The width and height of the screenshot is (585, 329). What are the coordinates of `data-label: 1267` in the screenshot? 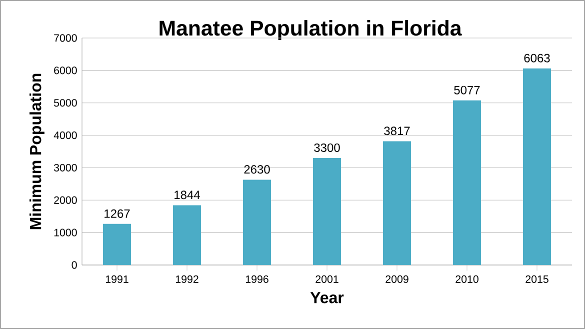 It's located at (117, 213).